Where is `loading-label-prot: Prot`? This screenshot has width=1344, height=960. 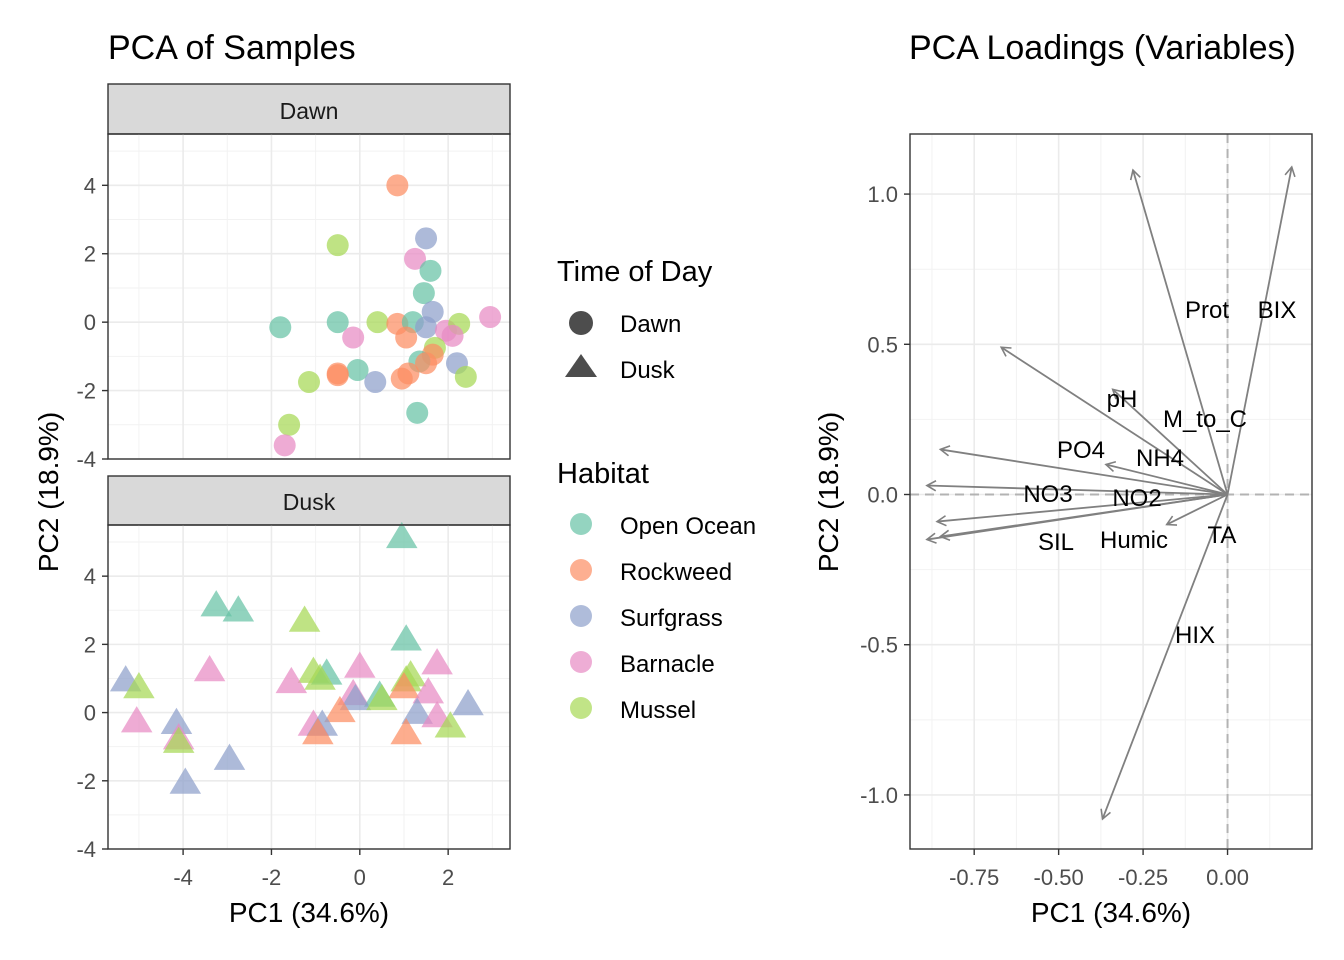 loading-label-prot: Prot is located at coordinates (1207, 310).